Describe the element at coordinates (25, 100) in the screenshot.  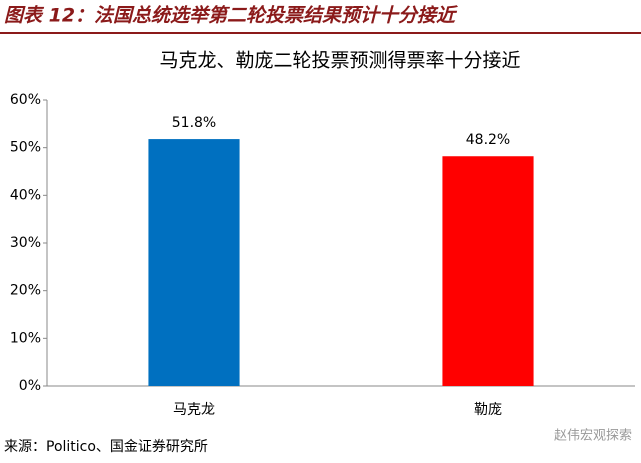
I see `y-tick-label: 60%` at that location.